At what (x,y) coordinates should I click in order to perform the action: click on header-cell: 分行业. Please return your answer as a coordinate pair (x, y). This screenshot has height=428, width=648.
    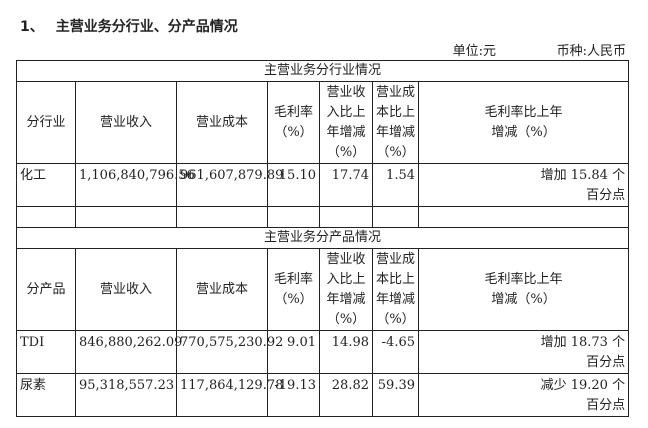
    Looking at the image, I should click on (46, 122).